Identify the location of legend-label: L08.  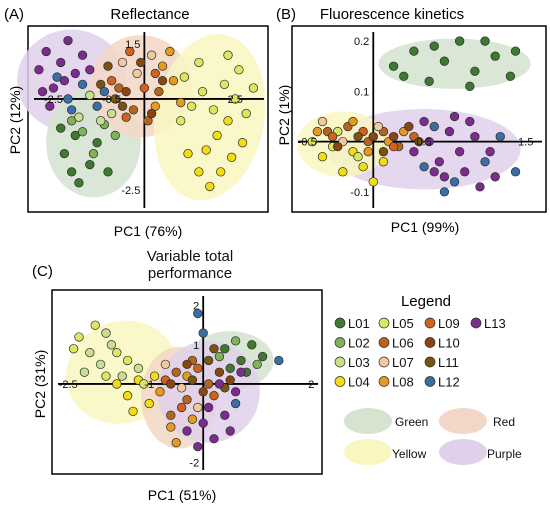
(403, 382).